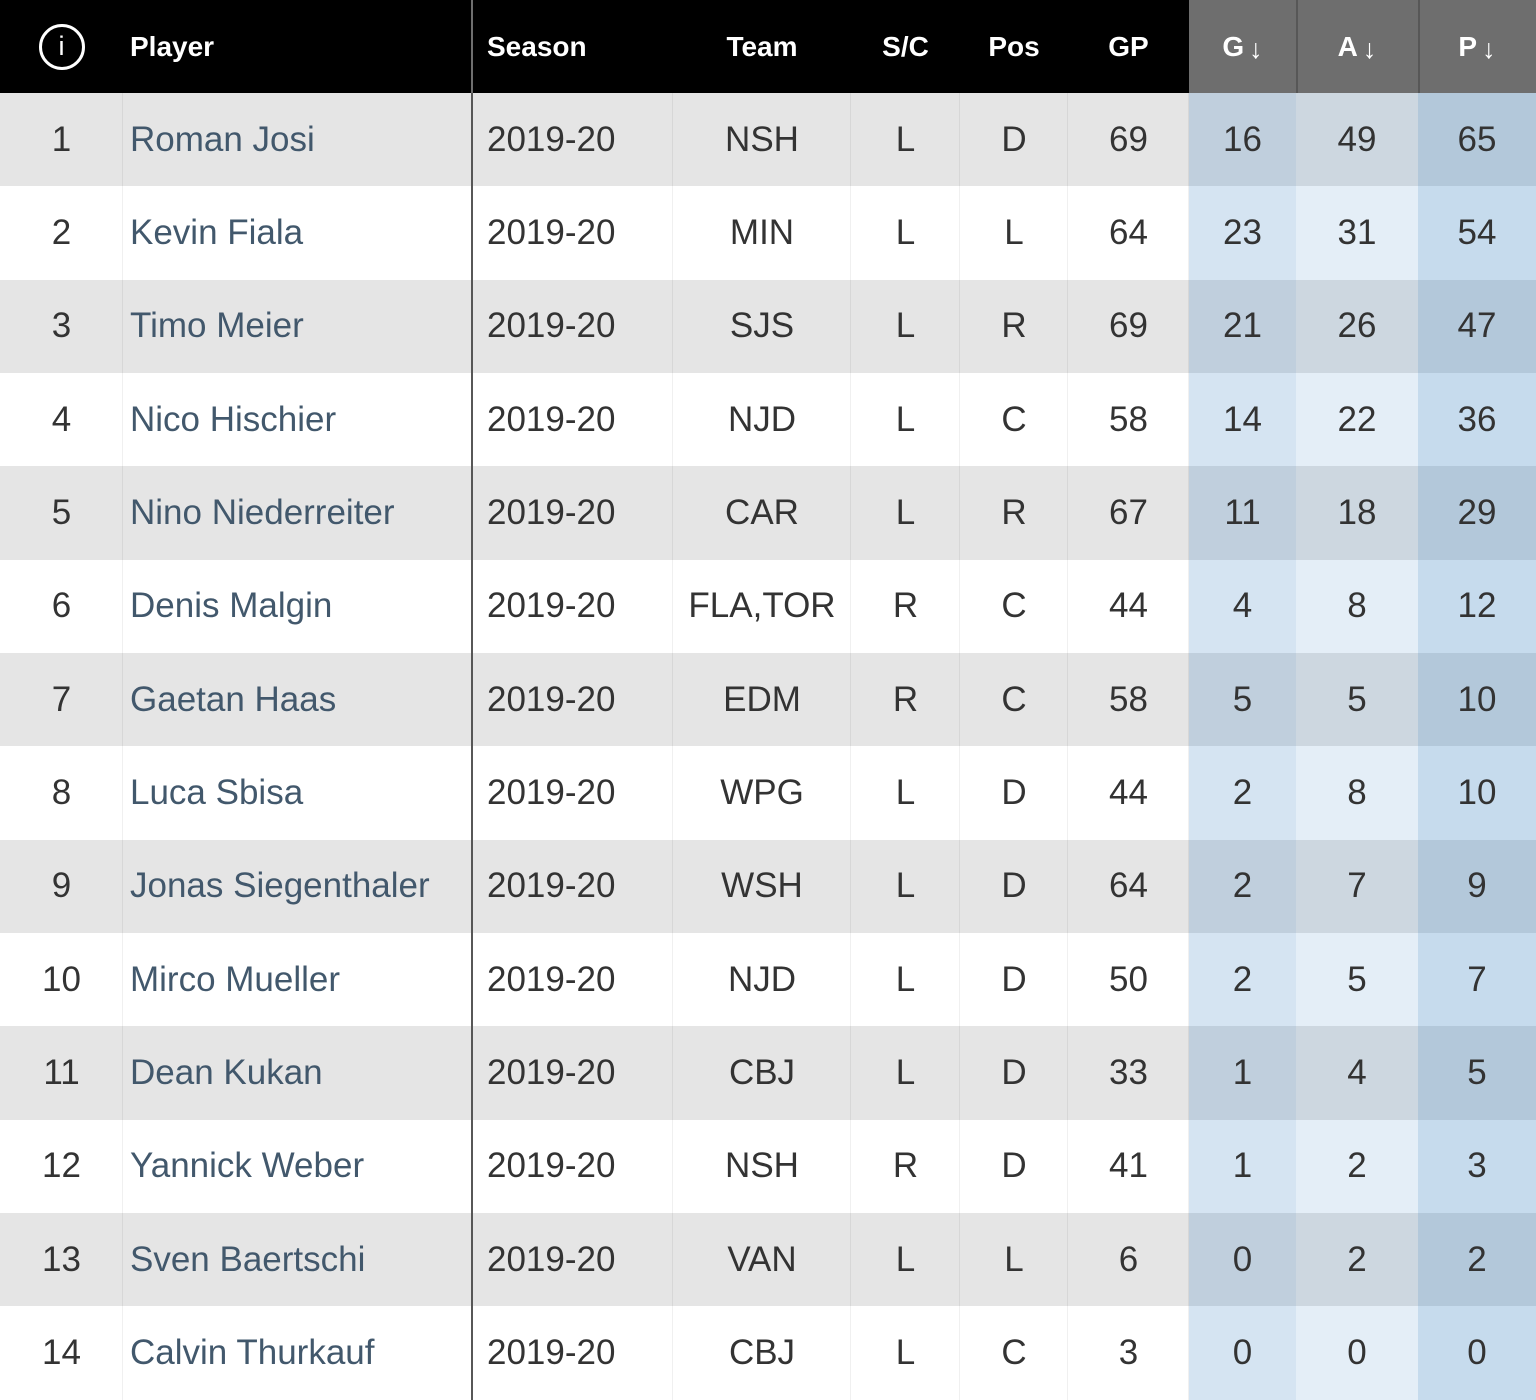 The height and width of the screenshot is (1400, 1536). I want to click on player-link-cell: Dean Kukan, so click(298, 1072).